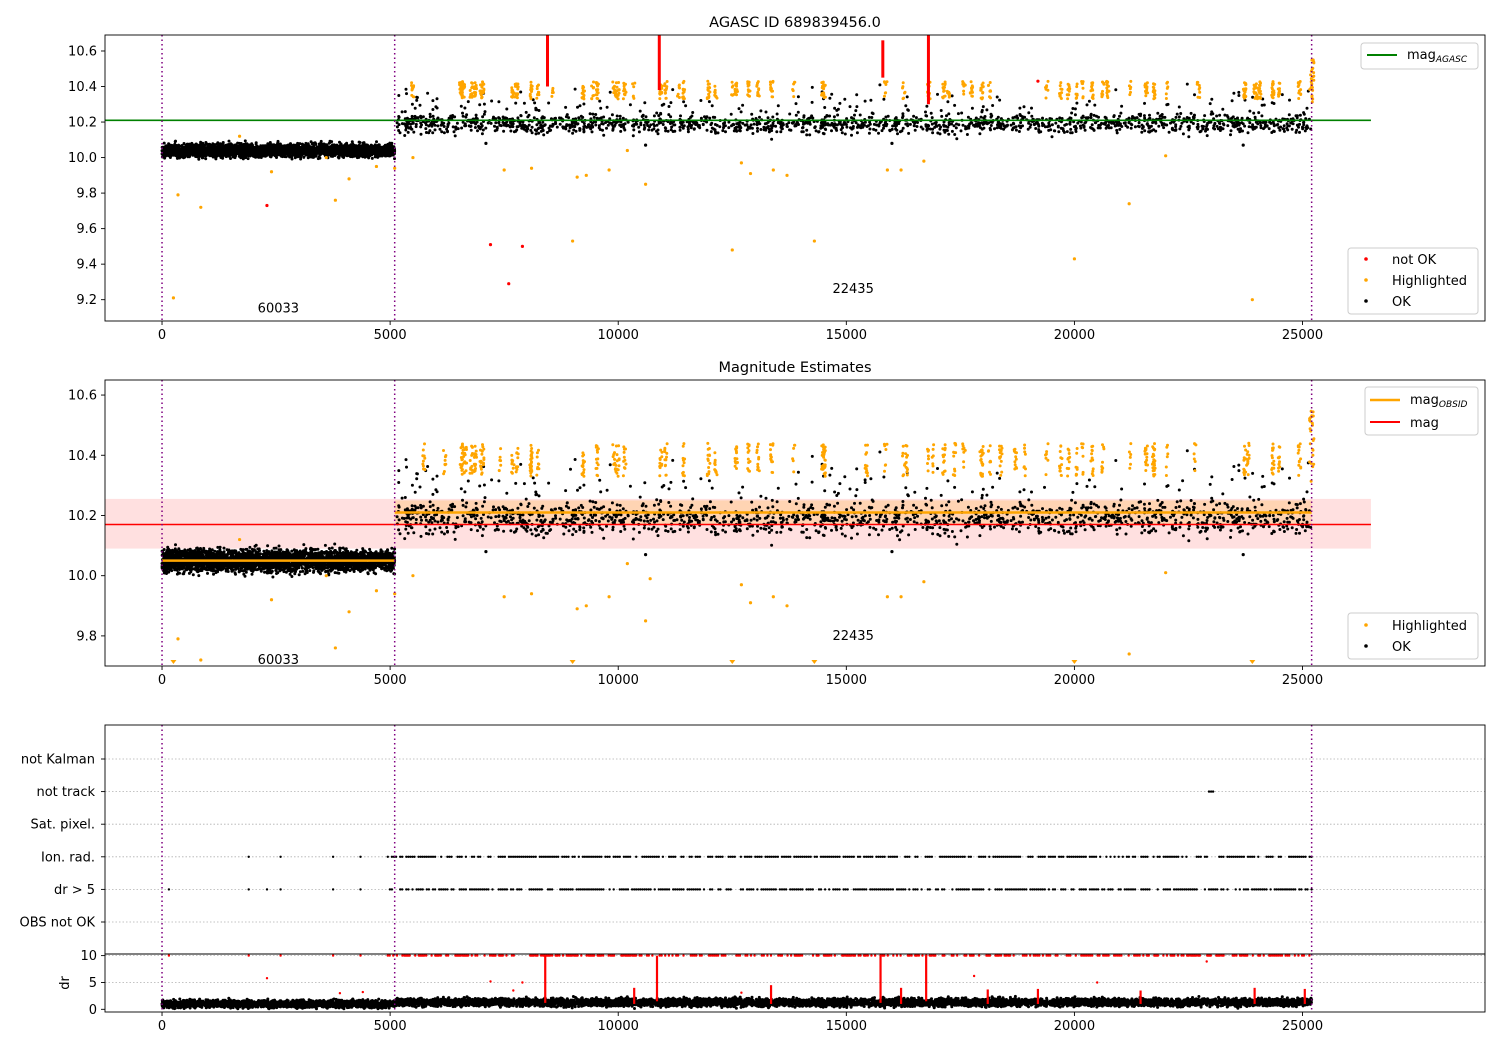 This screenshot has height=1050, width=1500. What do you see at coordinates (82, 396) in the screenshot?
I see `y-tick-label: 10.6` at bounding box center [82, 396].